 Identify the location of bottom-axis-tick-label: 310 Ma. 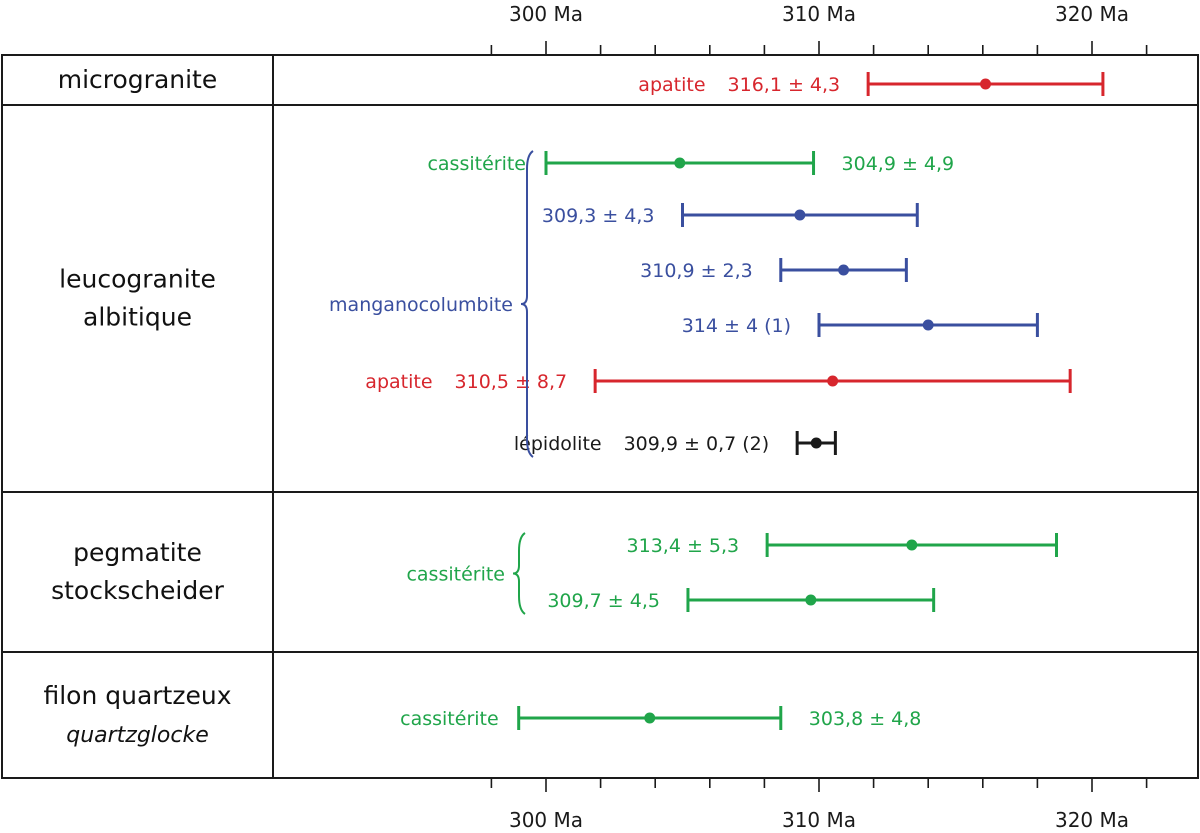
(819, 820).